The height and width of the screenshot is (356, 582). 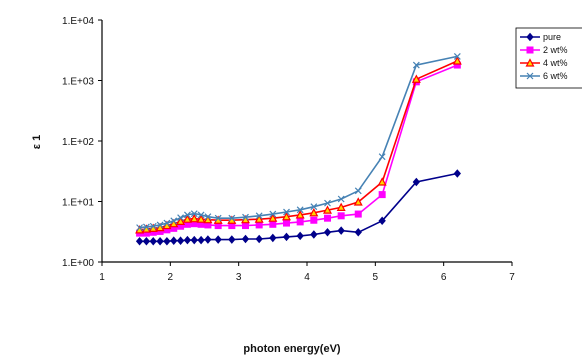 I want to click on legend-box, so click(x=548, y=58).